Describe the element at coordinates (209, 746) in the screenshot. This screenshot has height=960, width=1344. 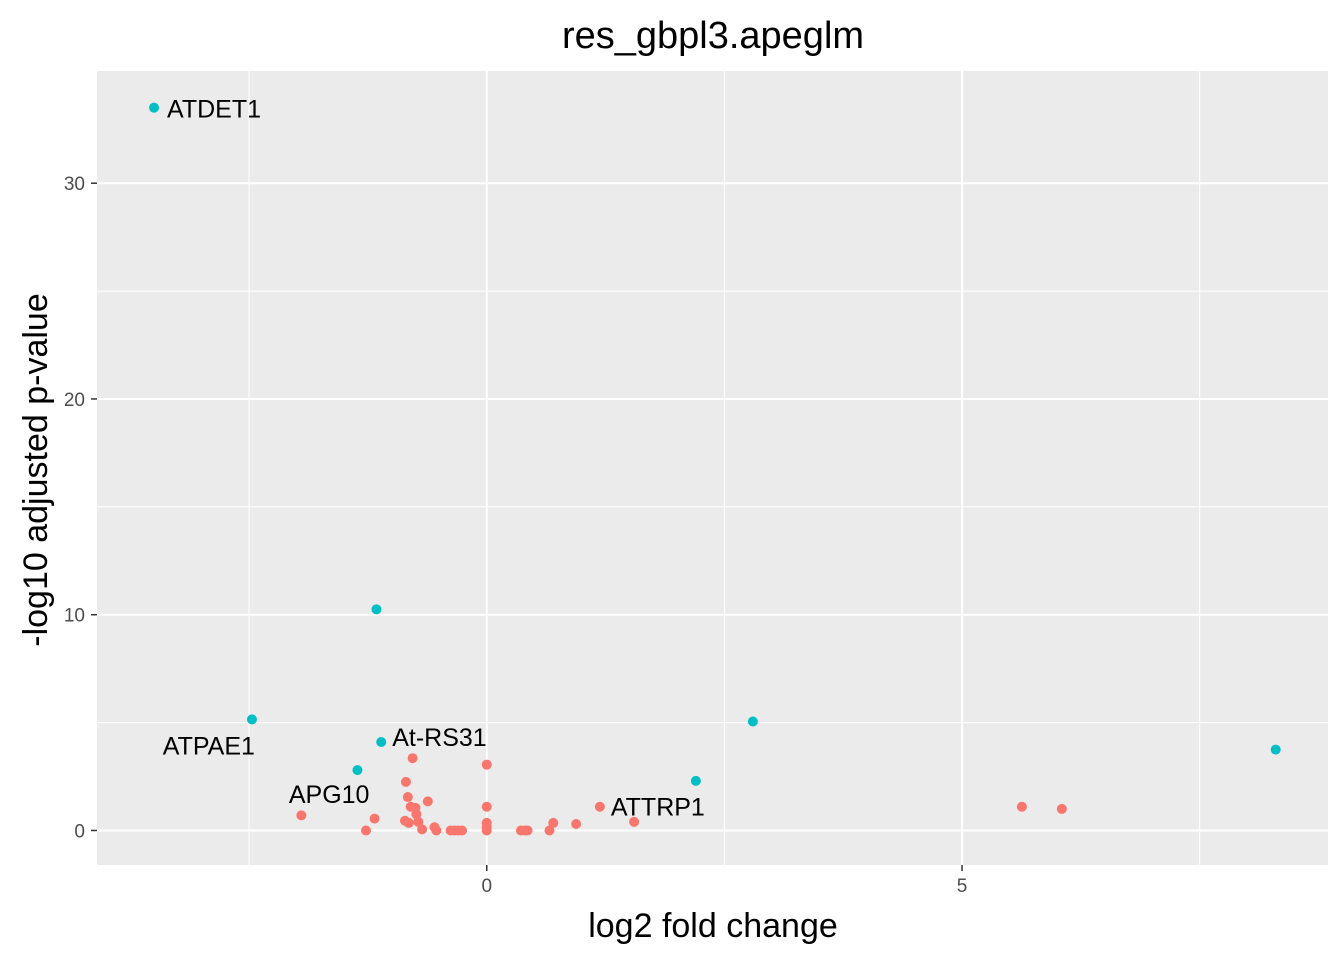
I see `point-label: ATPAE1` at that location.